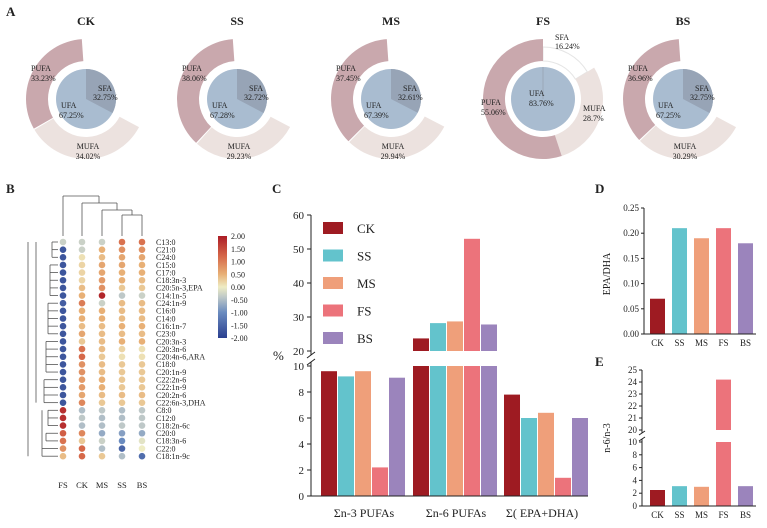  I want to click on heatmap-cell-c20-5n-3-epa-fs, so click(63, 288).